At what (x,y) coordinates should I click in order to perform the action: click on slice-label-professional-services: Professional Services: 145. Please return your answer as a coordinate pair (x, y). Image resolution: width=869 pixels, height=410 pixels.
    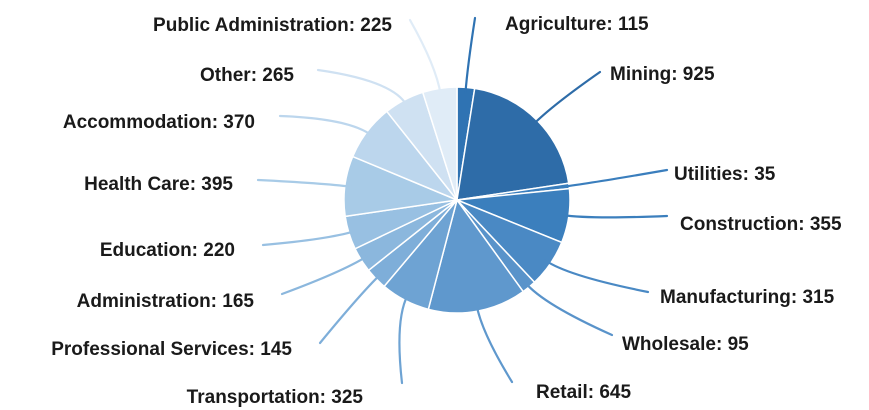
    Looking at the image, I should click on (171, 349).